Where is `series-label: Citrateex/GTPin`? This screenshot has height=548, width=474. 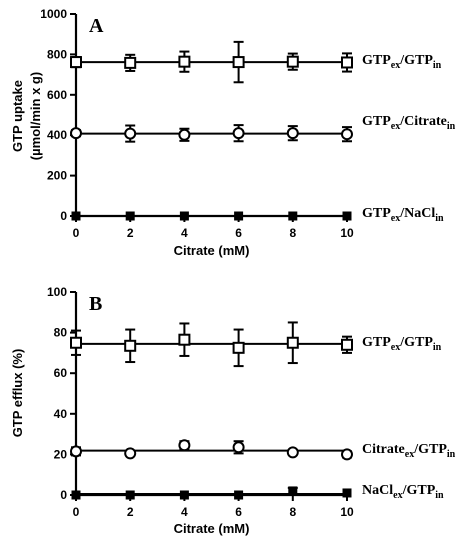
series-label: Citrateex/GTPin is located at coordinates (409, 451).